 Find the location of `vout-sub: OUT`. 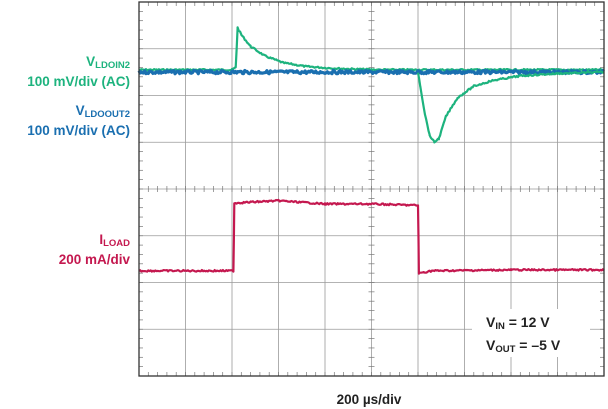

vout-sub: OUT is located at coordinates (505, 349).